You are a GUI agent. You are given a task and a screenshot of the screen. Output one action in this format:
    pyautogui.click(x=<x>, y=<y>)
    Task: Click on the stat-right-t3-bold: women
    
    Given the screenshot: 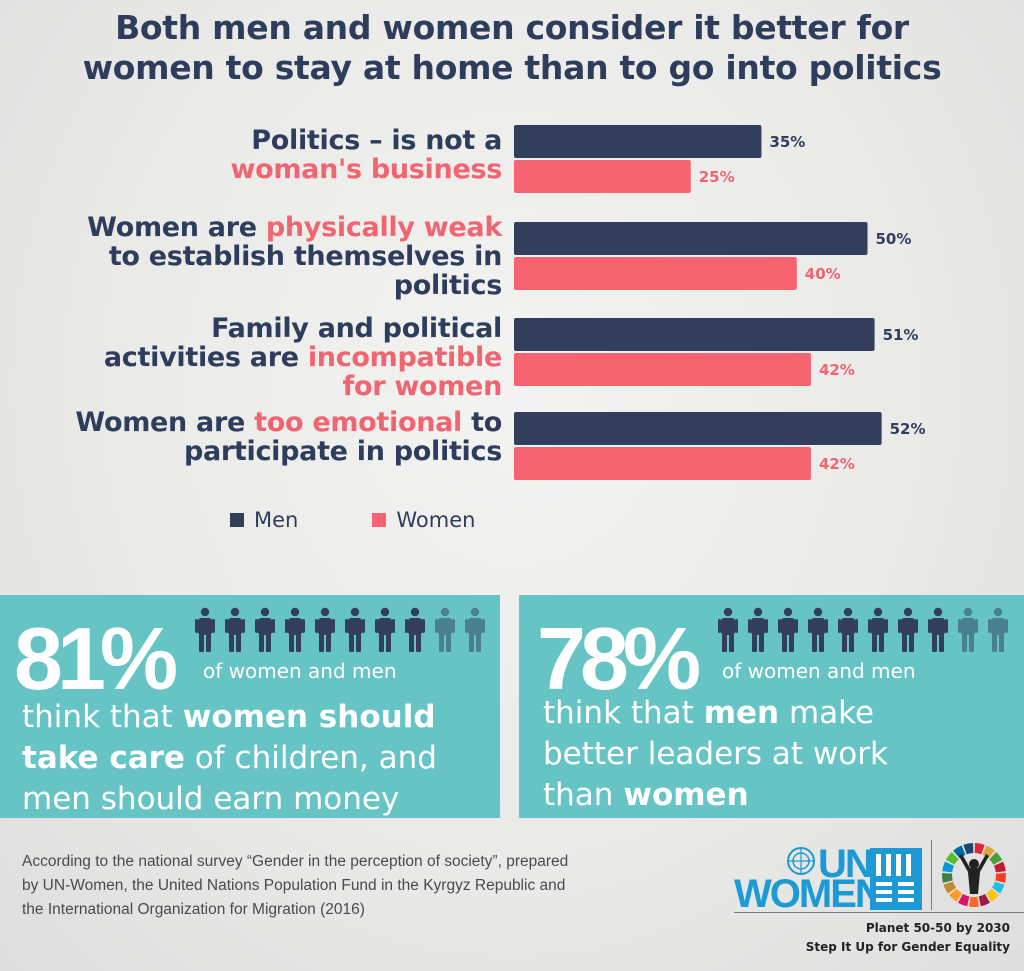 What is the action you would take?
    pyautogui.click(x=686, y=795)
    